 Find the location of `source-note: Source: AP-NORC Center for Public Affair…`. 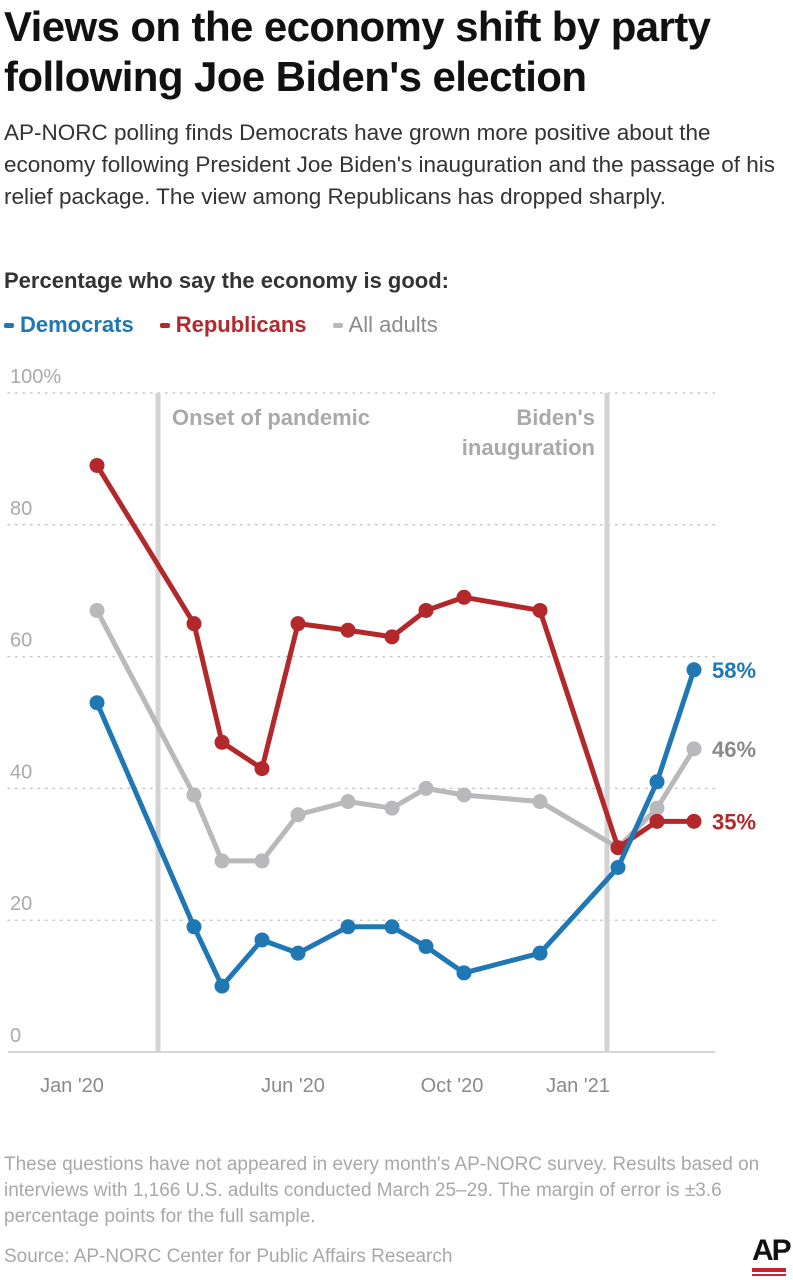

source-note: Source: AP-NORC Center for Public Affair… is located at coordinates (228, 1256).